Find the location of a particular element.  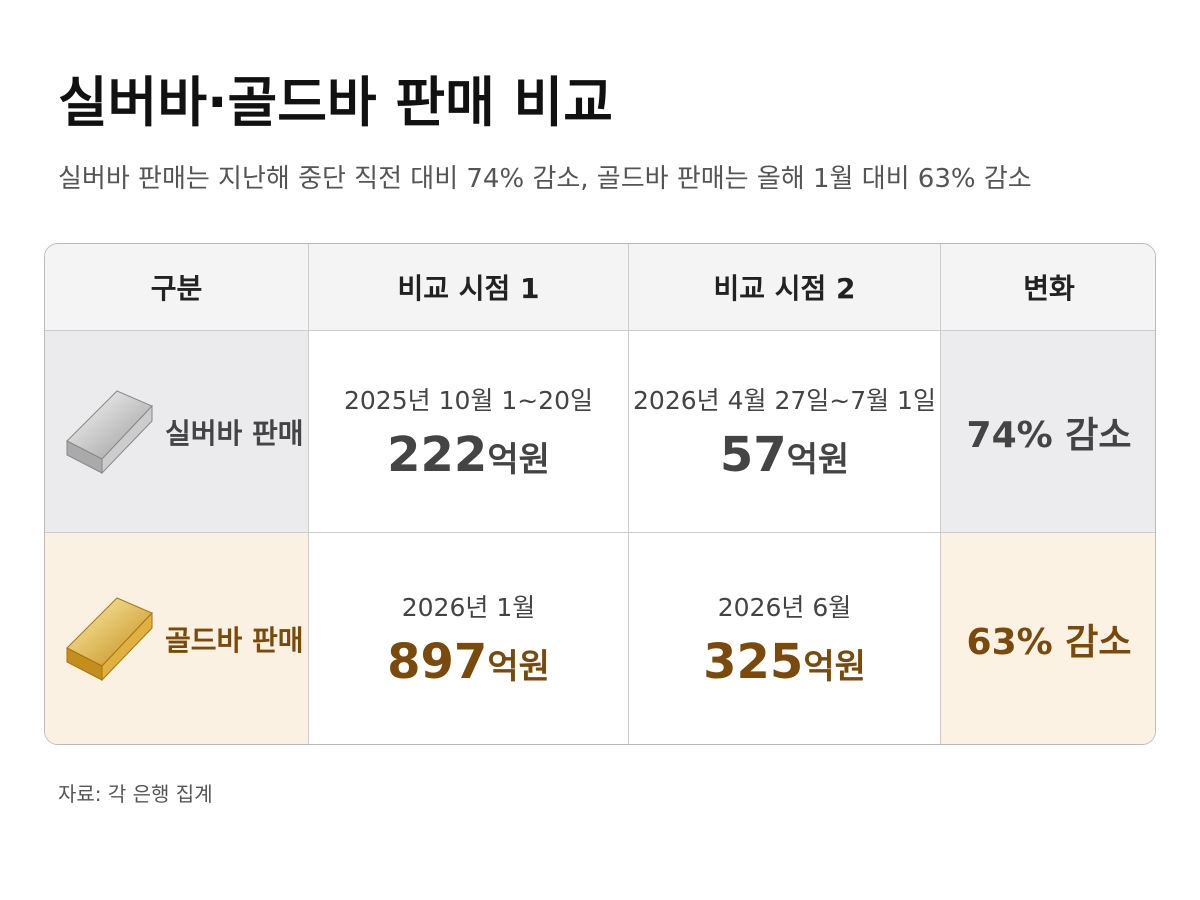

amount: 222 is located at coordinates (437, 454).